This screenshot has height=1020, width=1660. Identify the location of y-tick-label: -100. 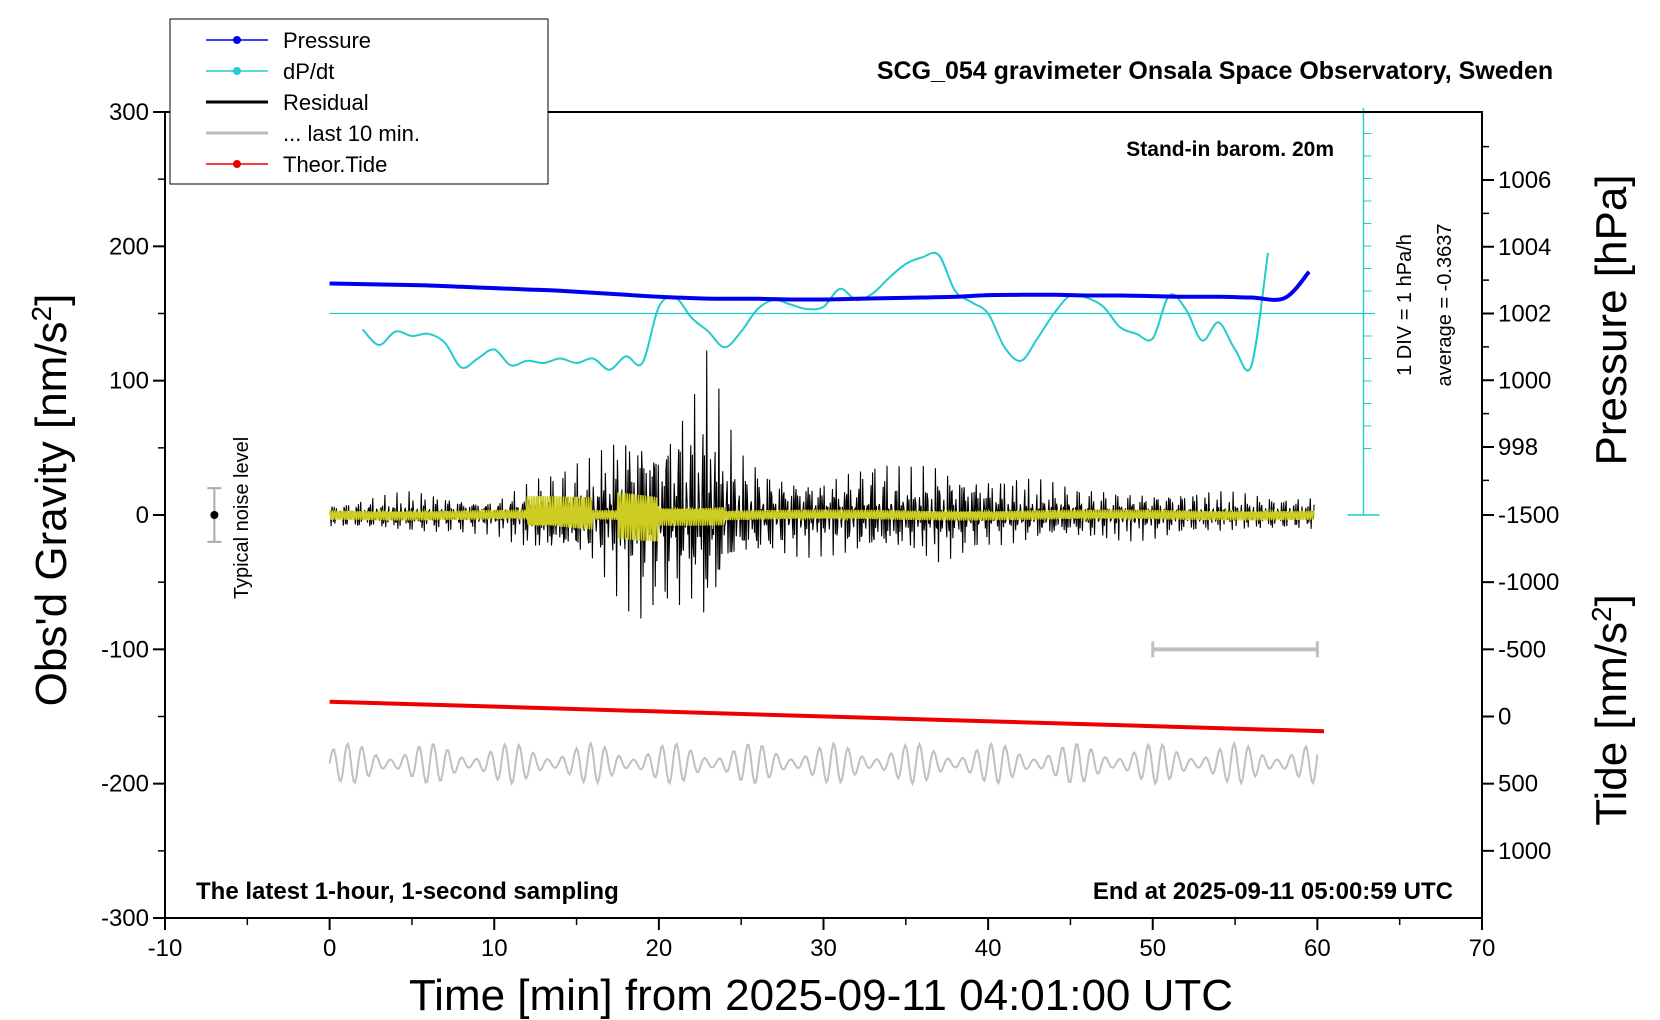
(125, 649).